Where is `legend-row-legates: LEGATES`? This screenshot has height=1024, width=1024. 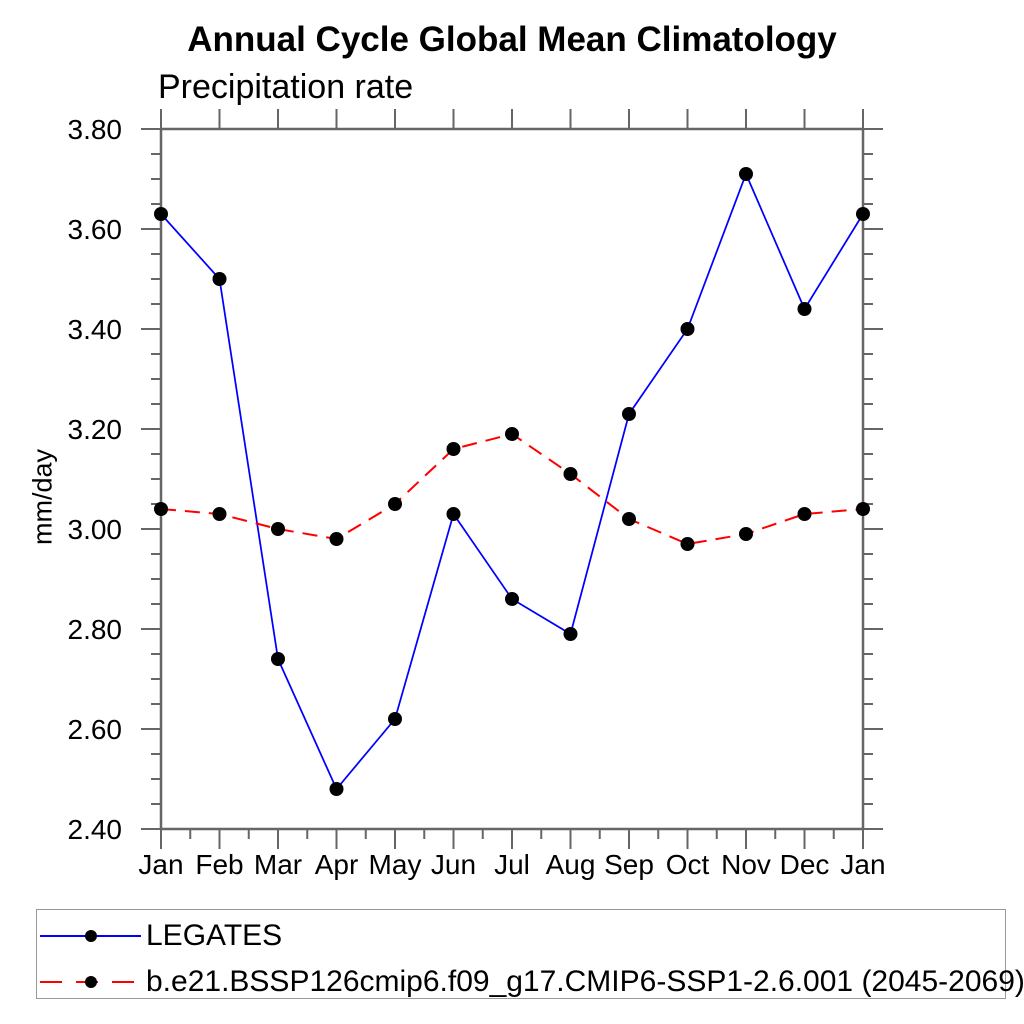
legend-row-legates: LEGATES is located at coordinates (161, 936).